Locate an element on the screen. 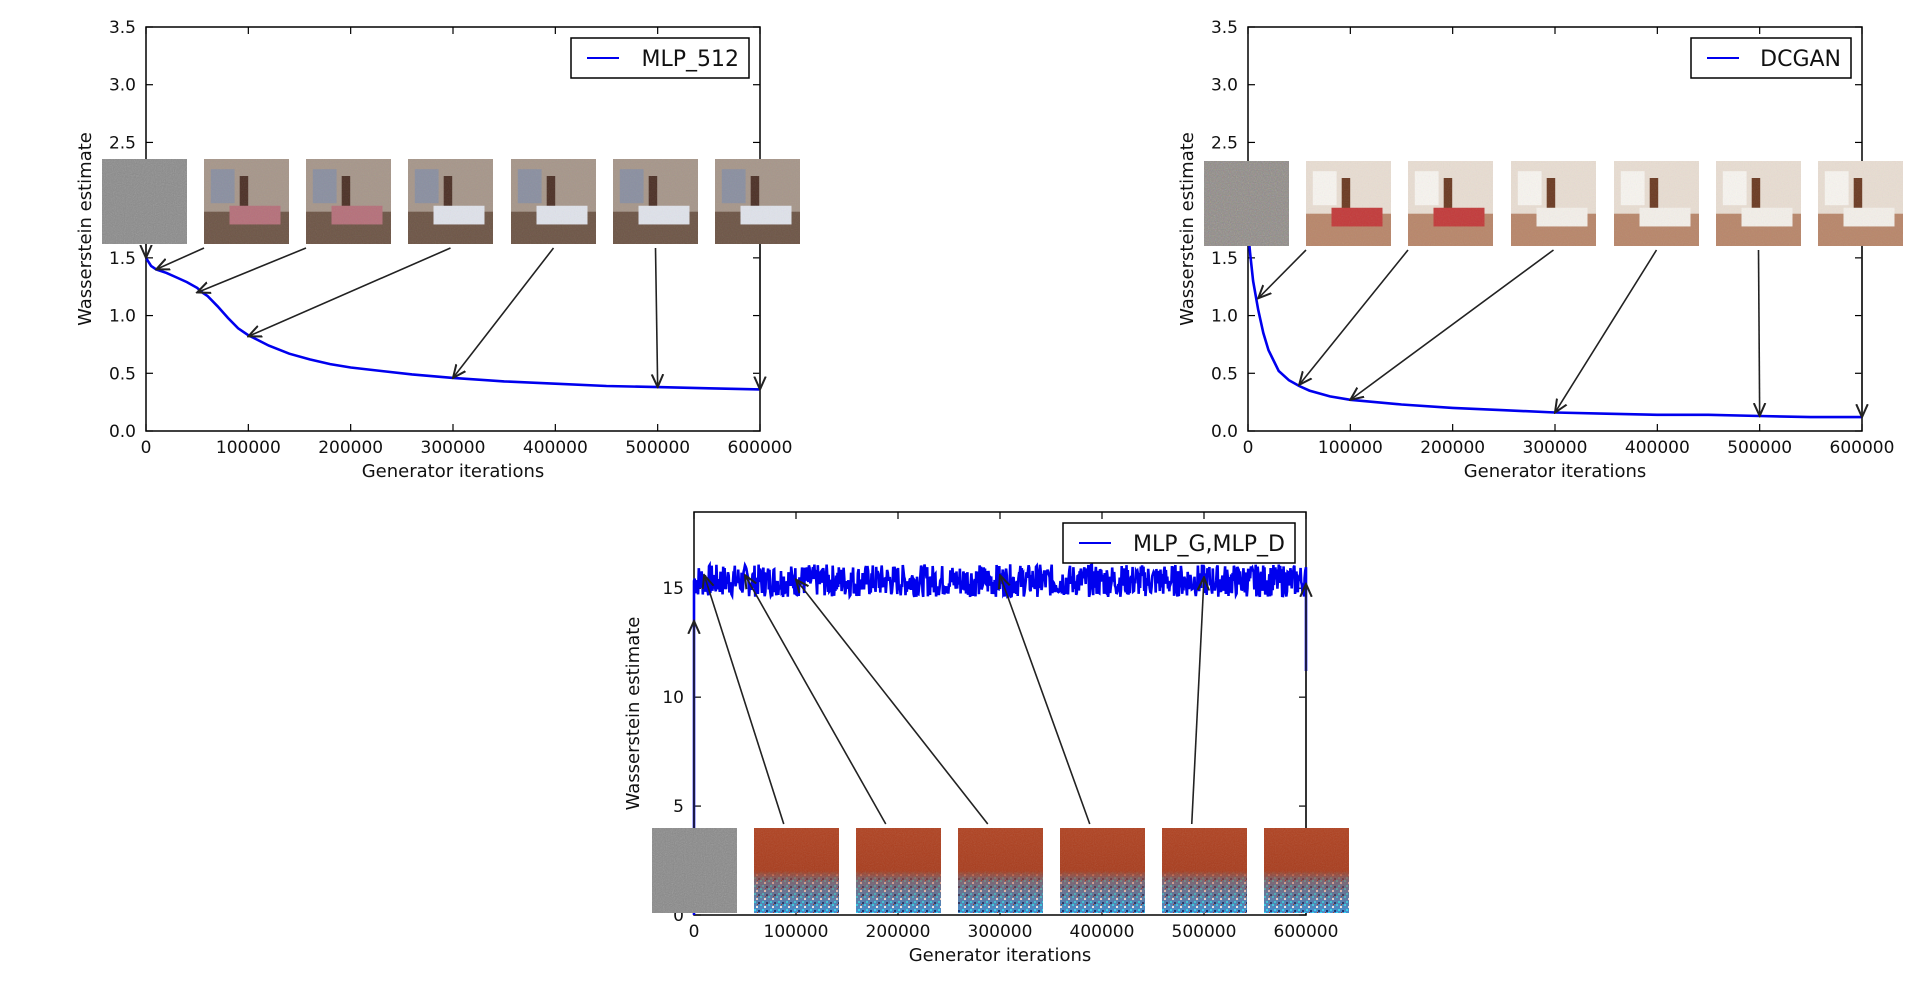  legend: MLP_G,MLP_D is located at coordinates (1179, 543).